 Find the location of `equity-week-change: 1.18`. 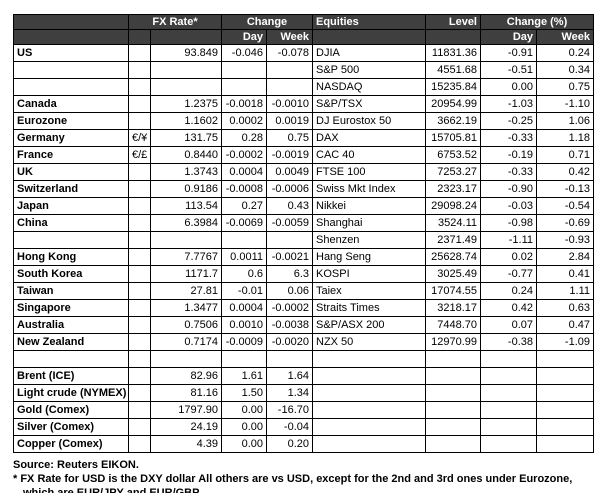

equity-week-change: 1.18 is located at coordinates (565, 138).